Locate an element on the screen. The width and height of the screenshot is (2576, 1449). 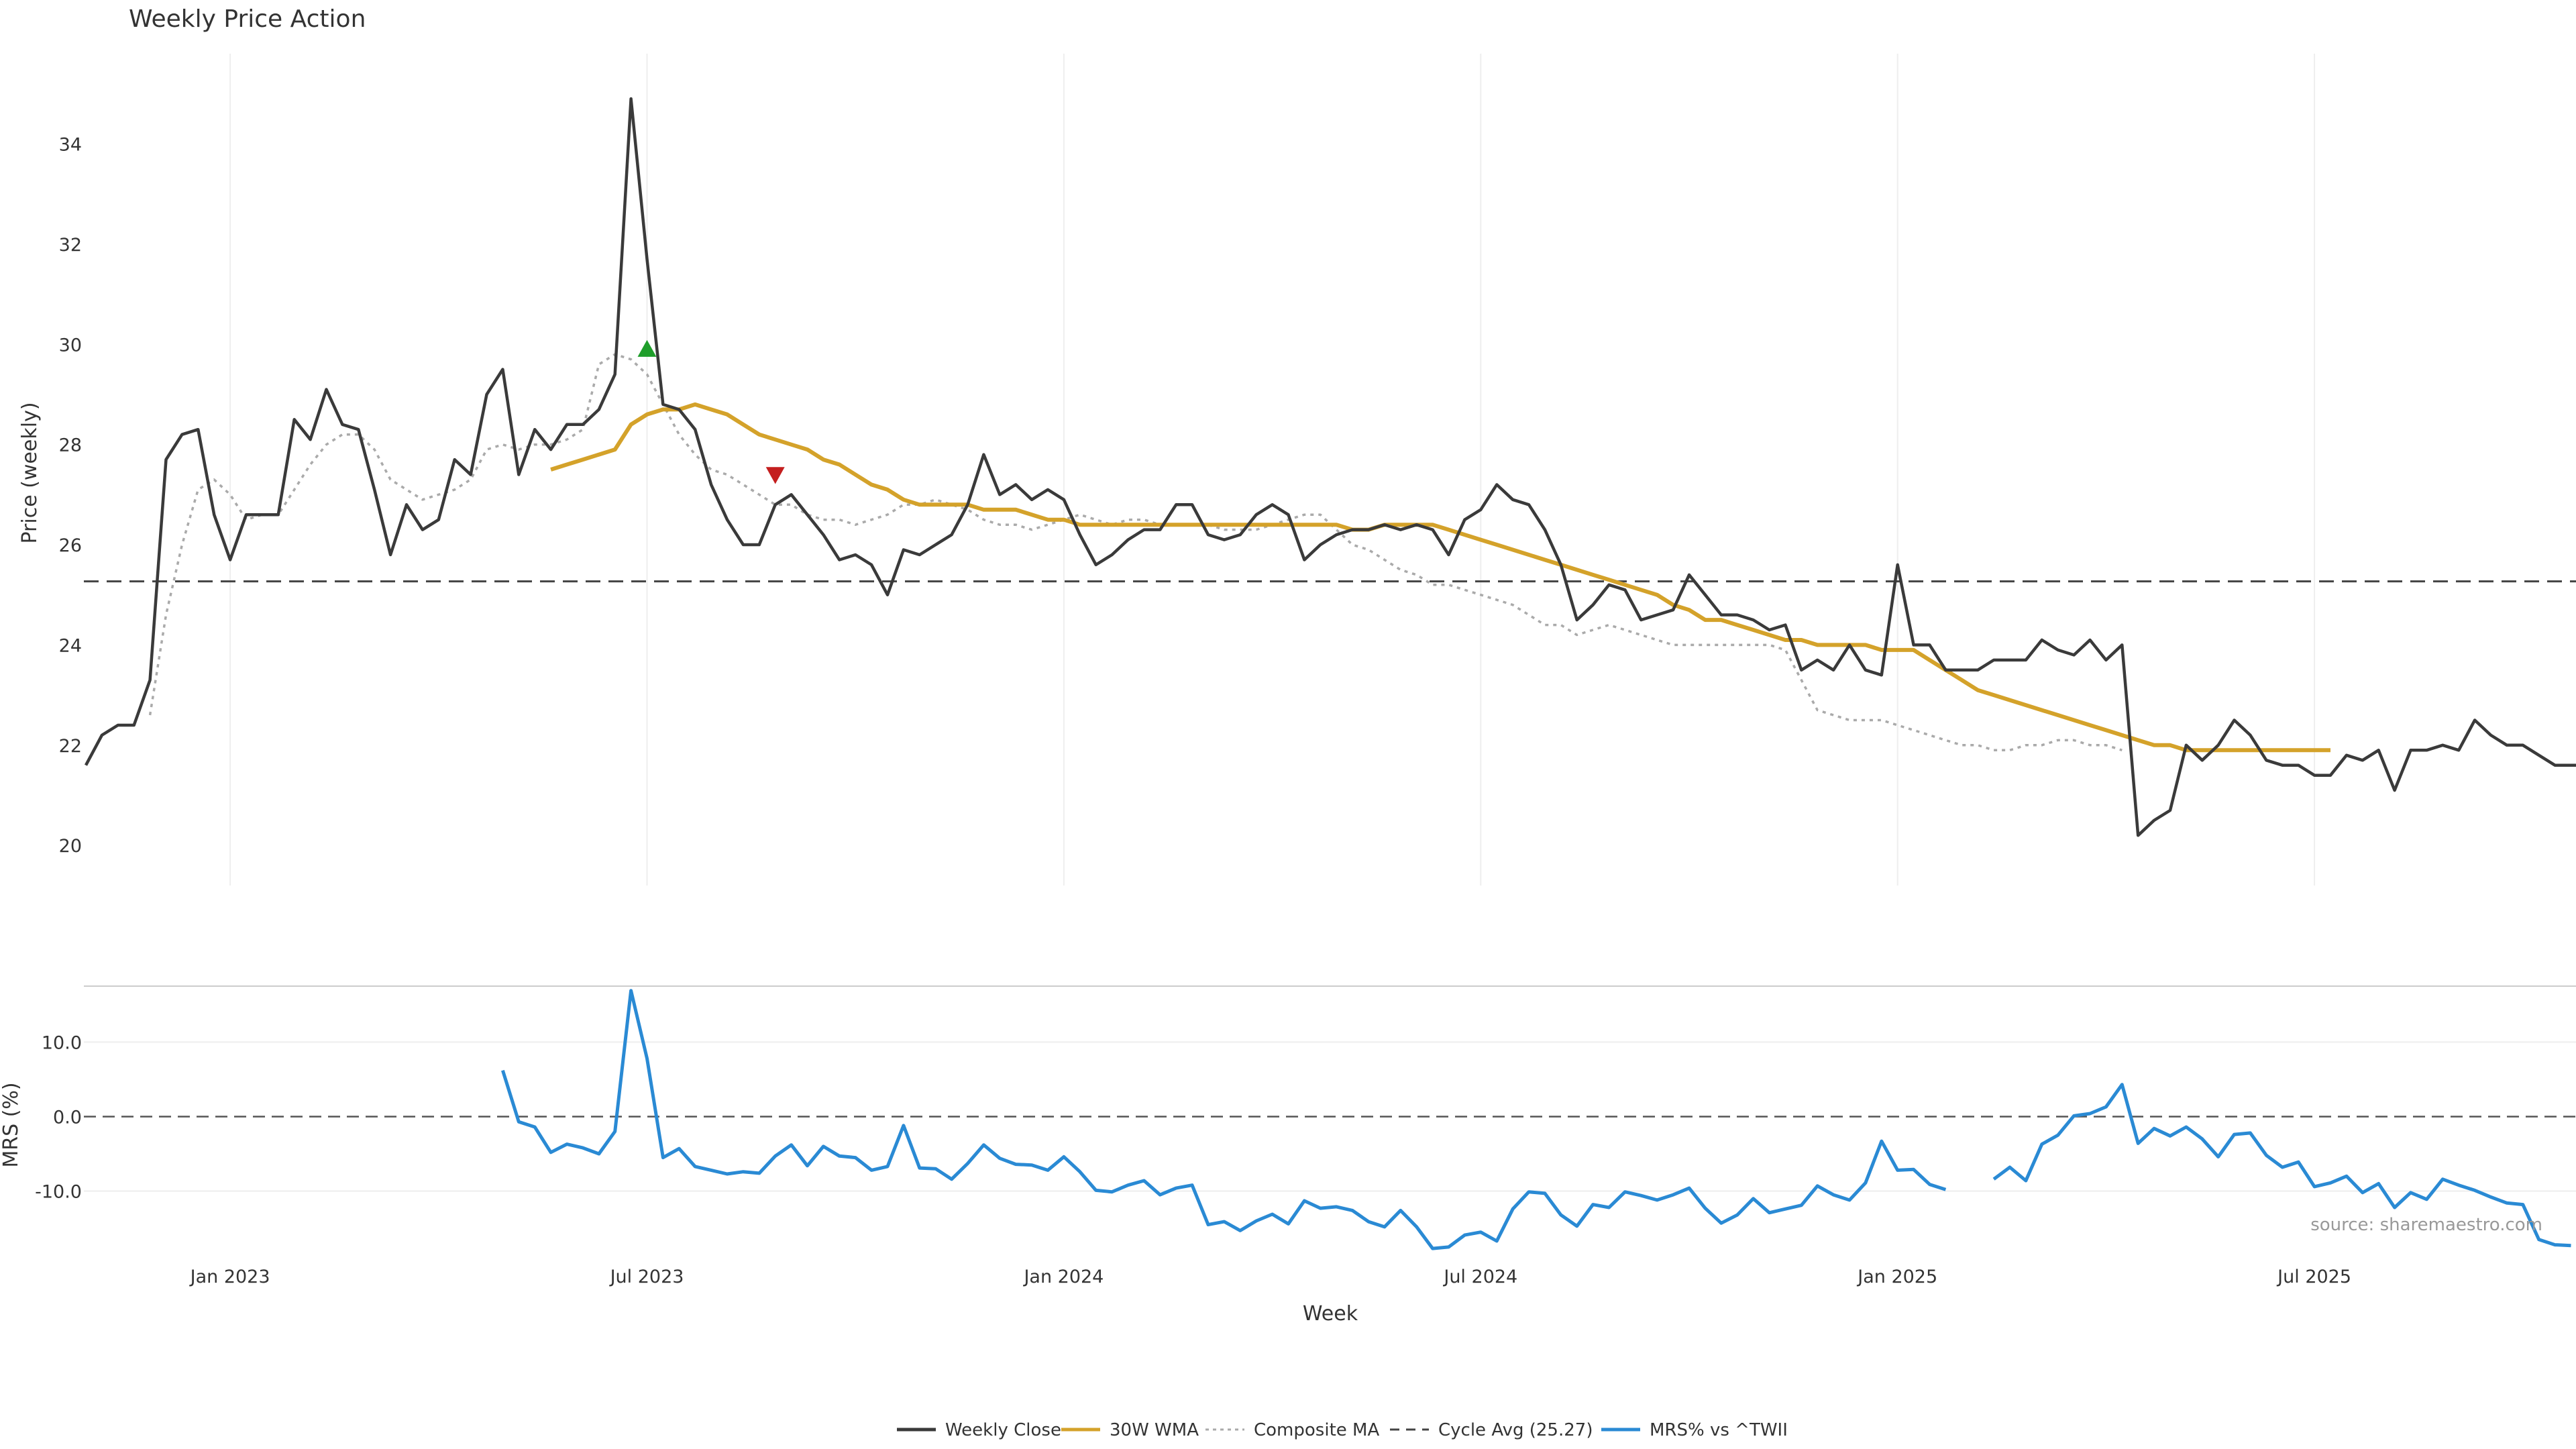
legend-label: Composite MA is located at coordinates (1316, 1430).